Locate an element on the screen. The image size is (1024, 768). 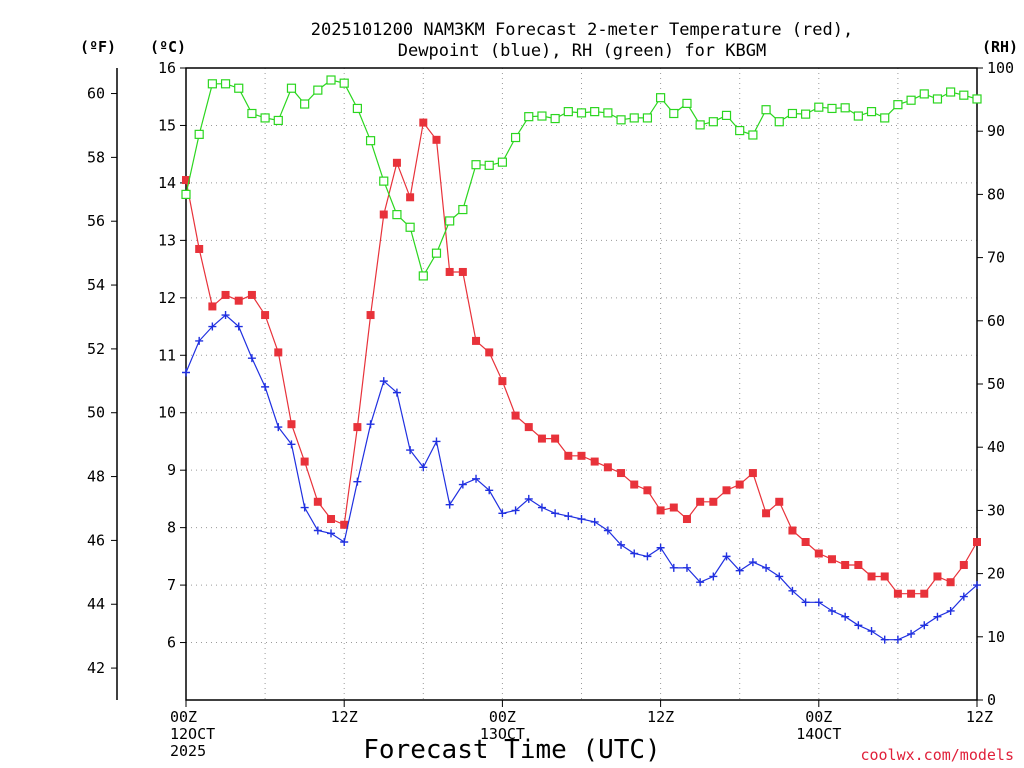
credit-text: coolwx.com/models is located at coordinates (937, 755).